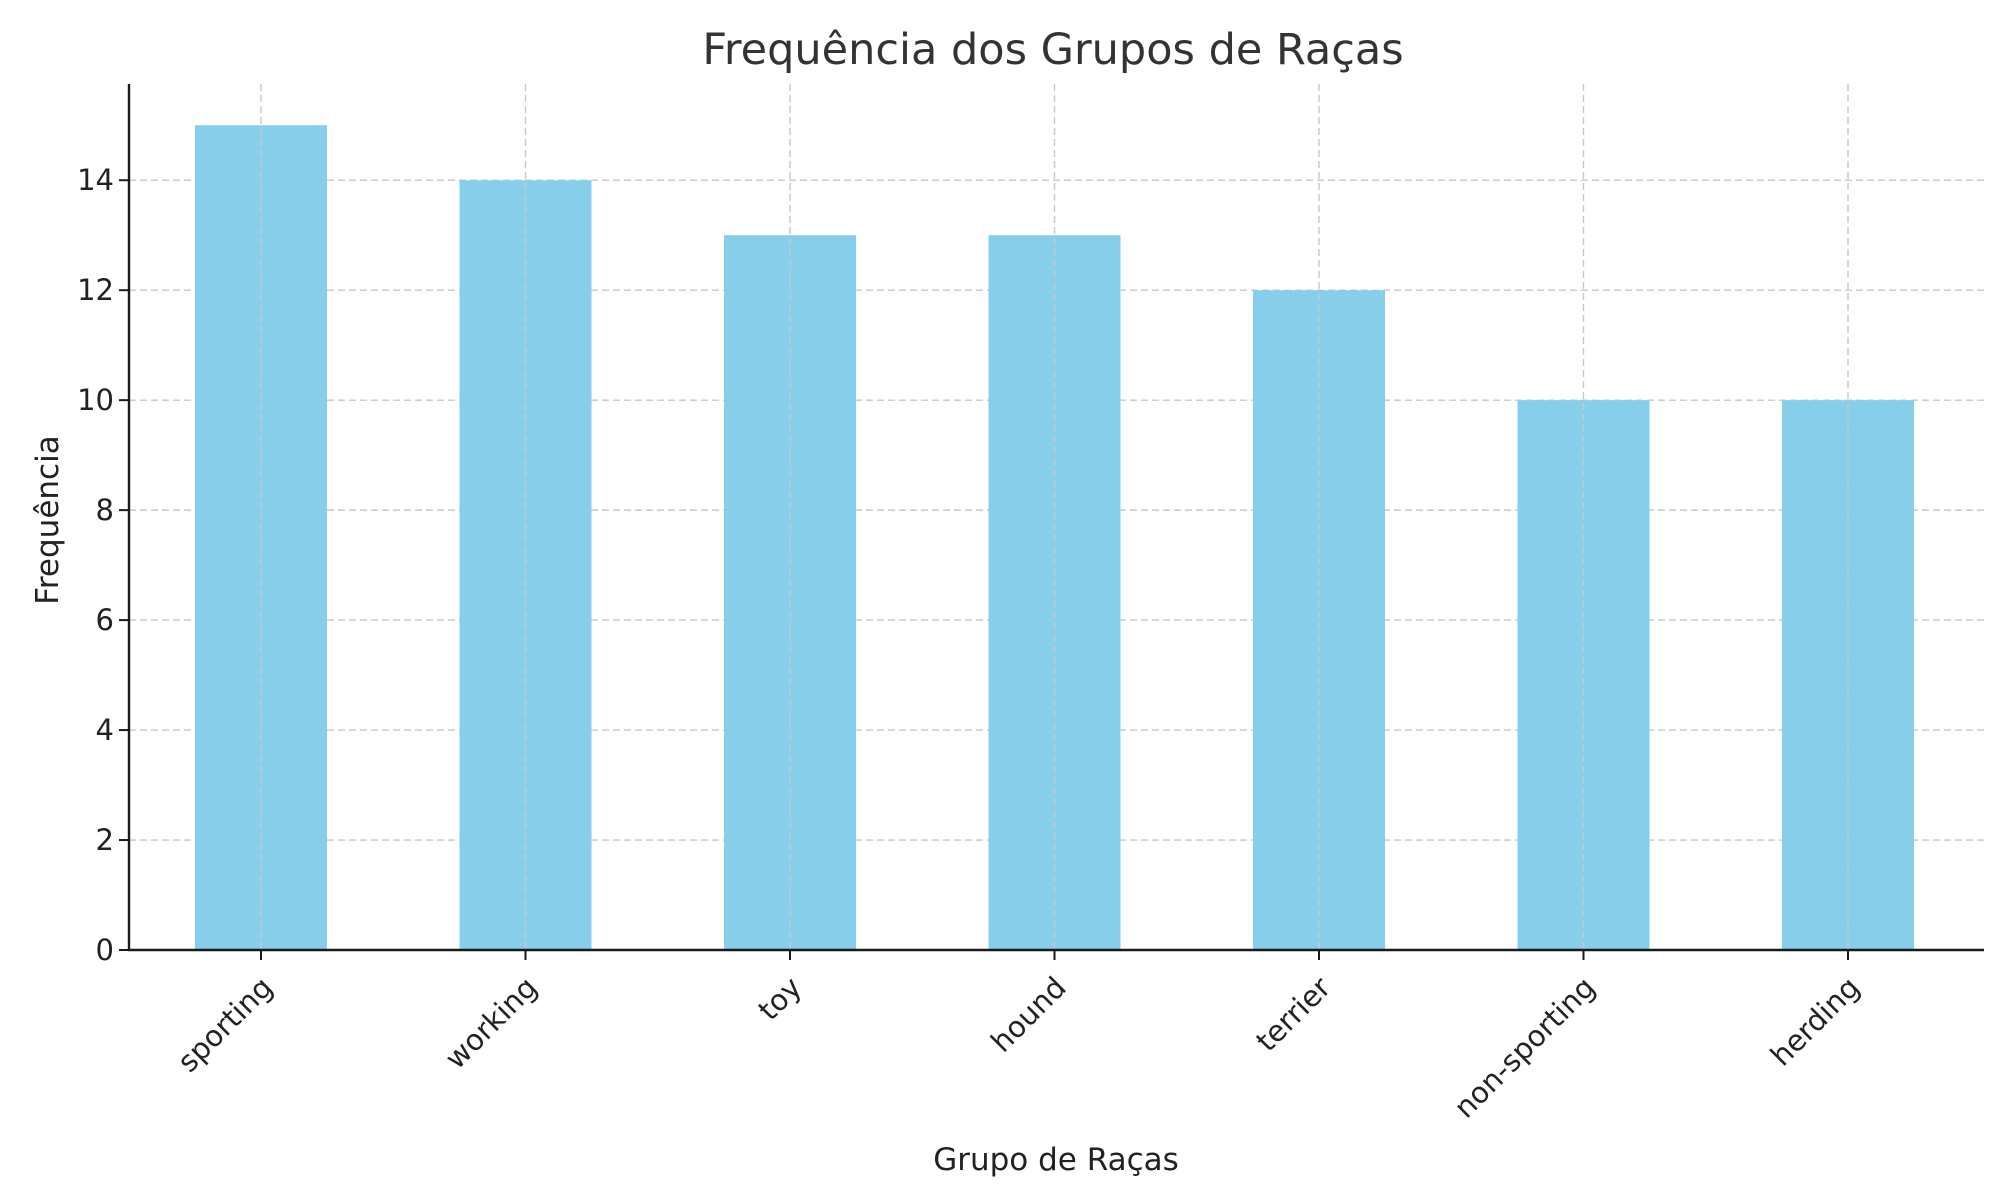 This screenshot has height=1204, width=2000. I want to click on y-tick-label: 10, so click(95, 400).